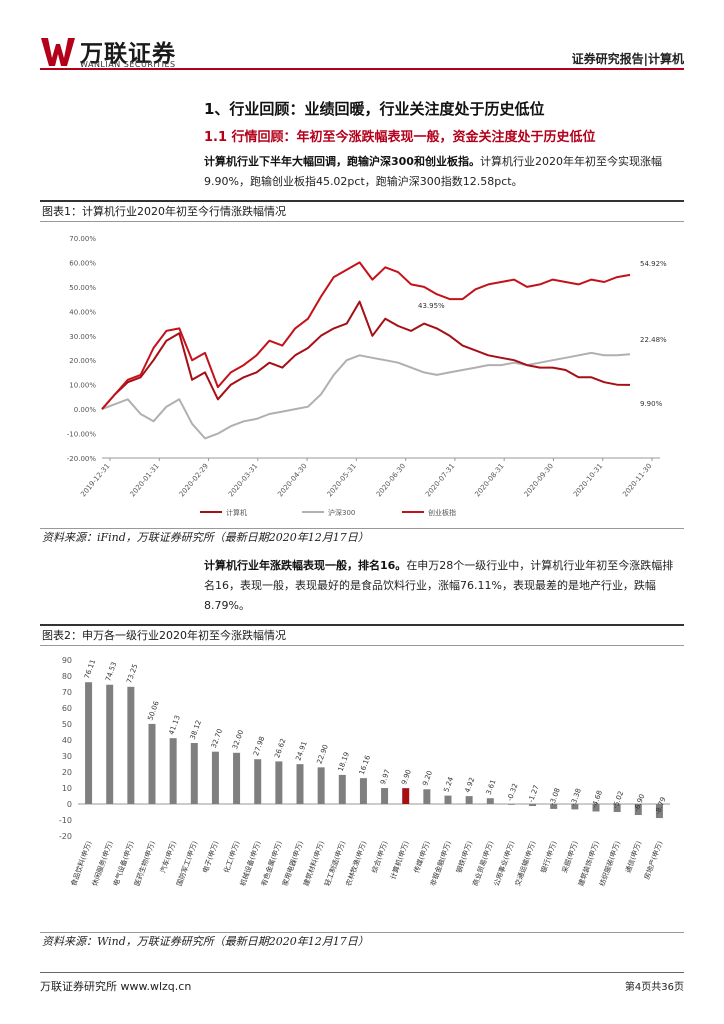 Image resolution: width=724 pixels, height=1024 pixels. What do you see at coordinates (236, 512) in the screenshot?
I see `legend-label: 计算机` at bounding box center [236, 512].